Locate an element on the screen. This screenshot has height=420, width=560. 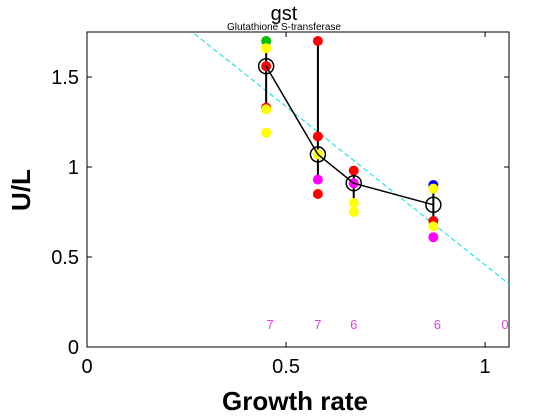
x-tick-label: 0 is located at coordinates (86, 367).